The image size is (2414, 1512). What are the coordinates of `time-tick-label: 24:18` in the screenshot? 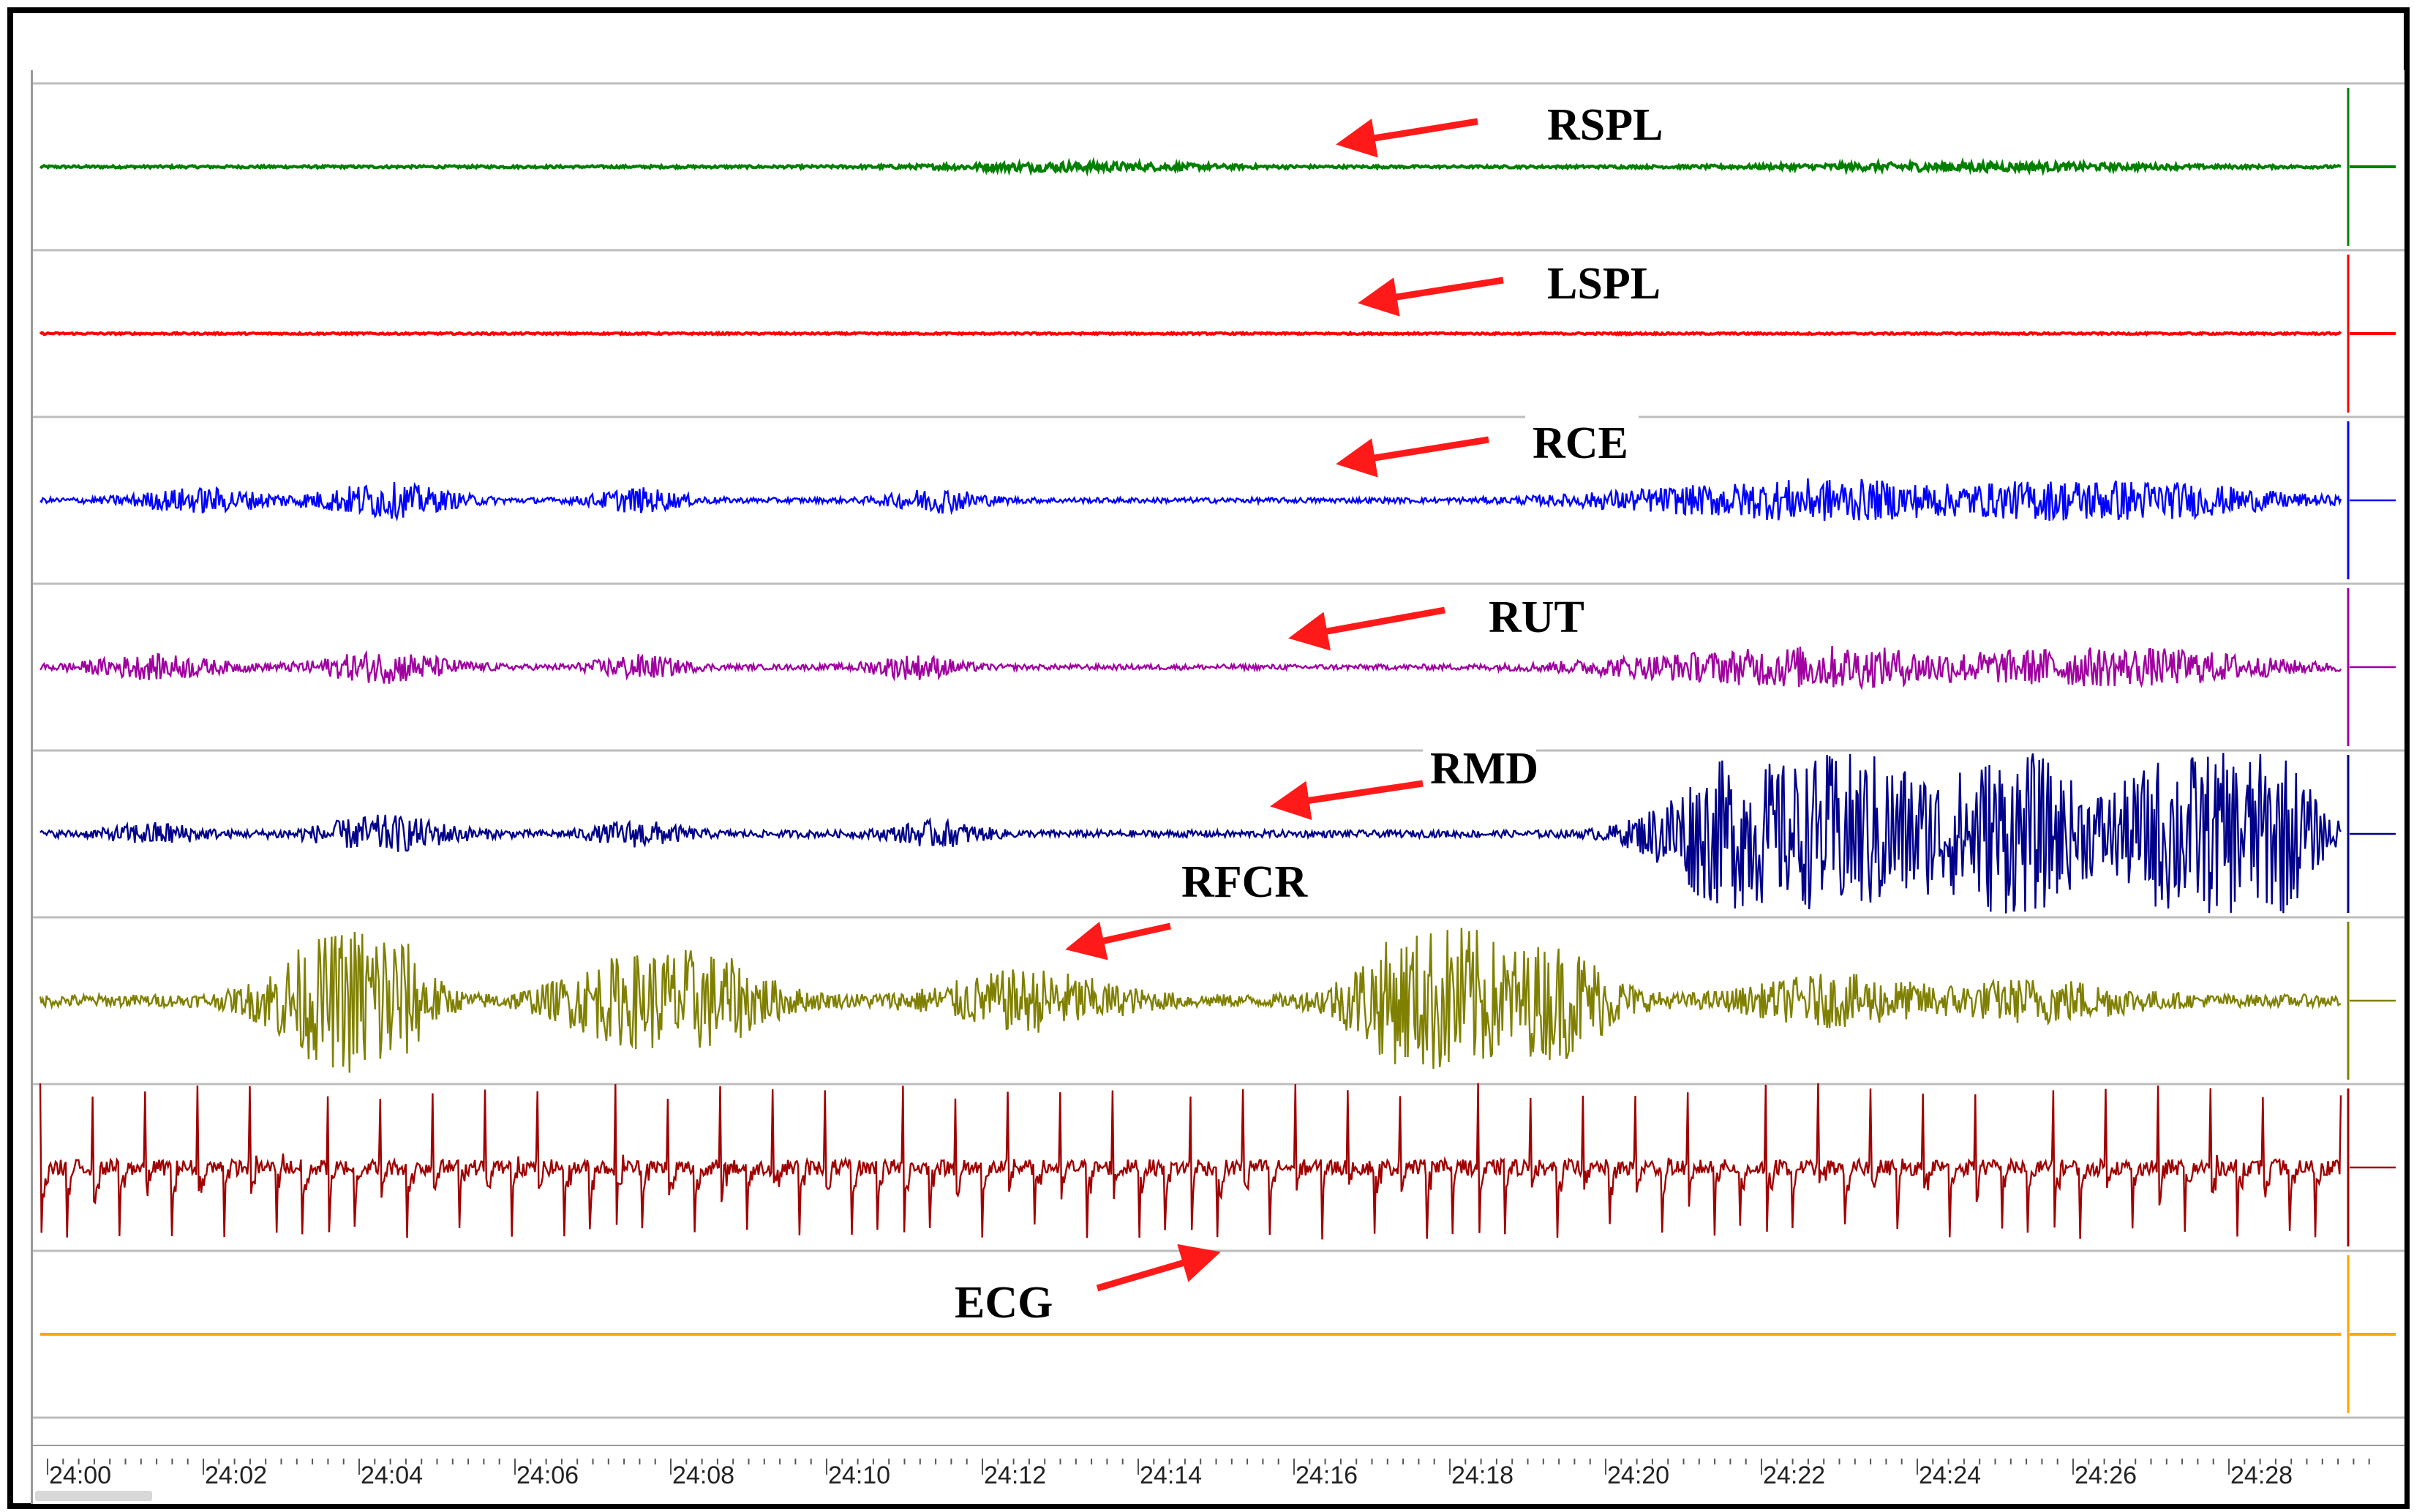 It's located at (1483, 1476).